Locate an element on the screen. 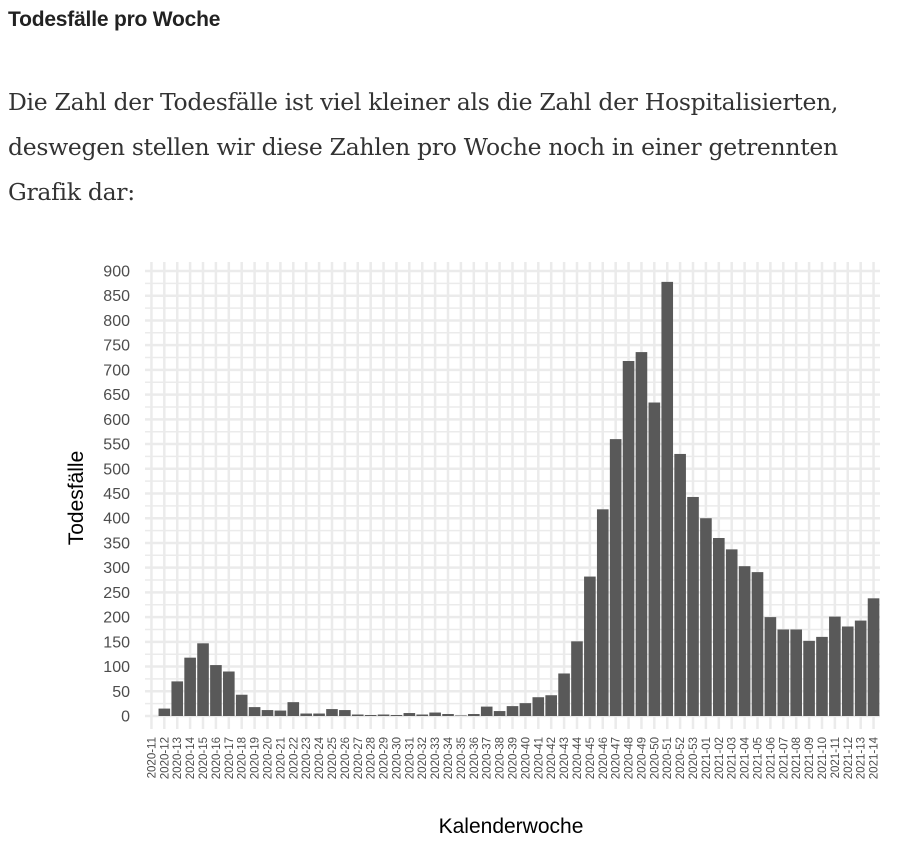 The image size is (916, 849). x-tick-label: 2020-19 is located at coordinates (256, 758).